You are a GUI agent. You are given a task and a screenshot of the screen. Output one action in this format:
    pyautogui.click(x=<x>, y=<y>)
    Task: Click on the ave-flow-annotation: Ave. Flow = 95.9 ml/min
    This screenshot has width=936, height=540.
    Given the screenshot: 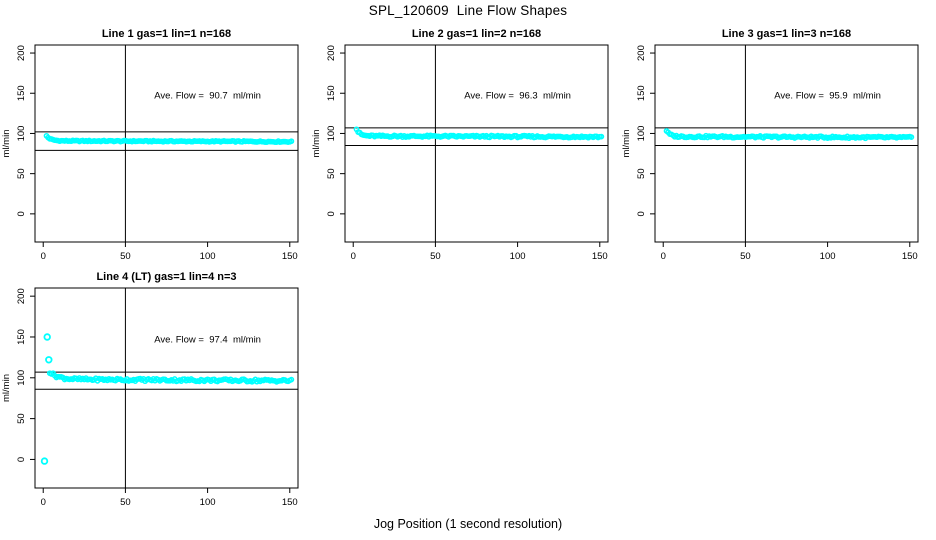 What is the action you would take?
    pyautogui.click(x=827, y=96)
    